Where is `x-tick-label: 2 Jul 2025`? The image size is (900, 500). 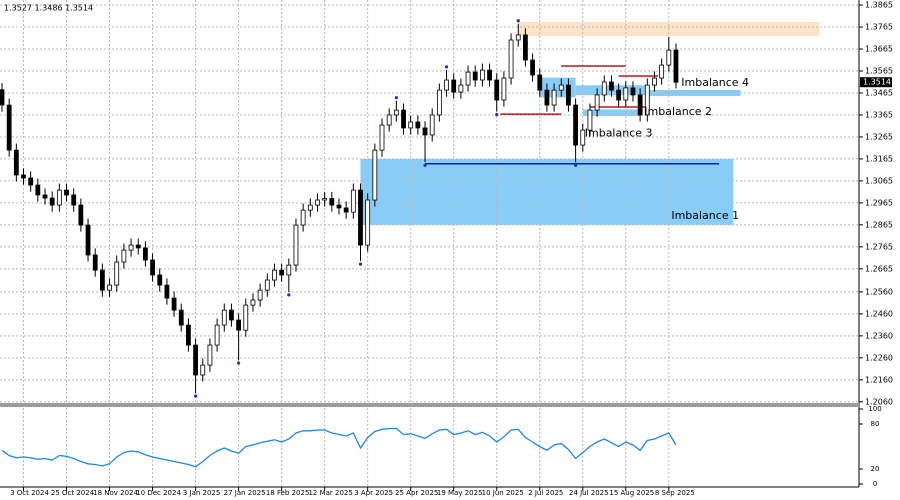
x-tick-label: 2 Jul 2025 is located at coordinates (545, 493).